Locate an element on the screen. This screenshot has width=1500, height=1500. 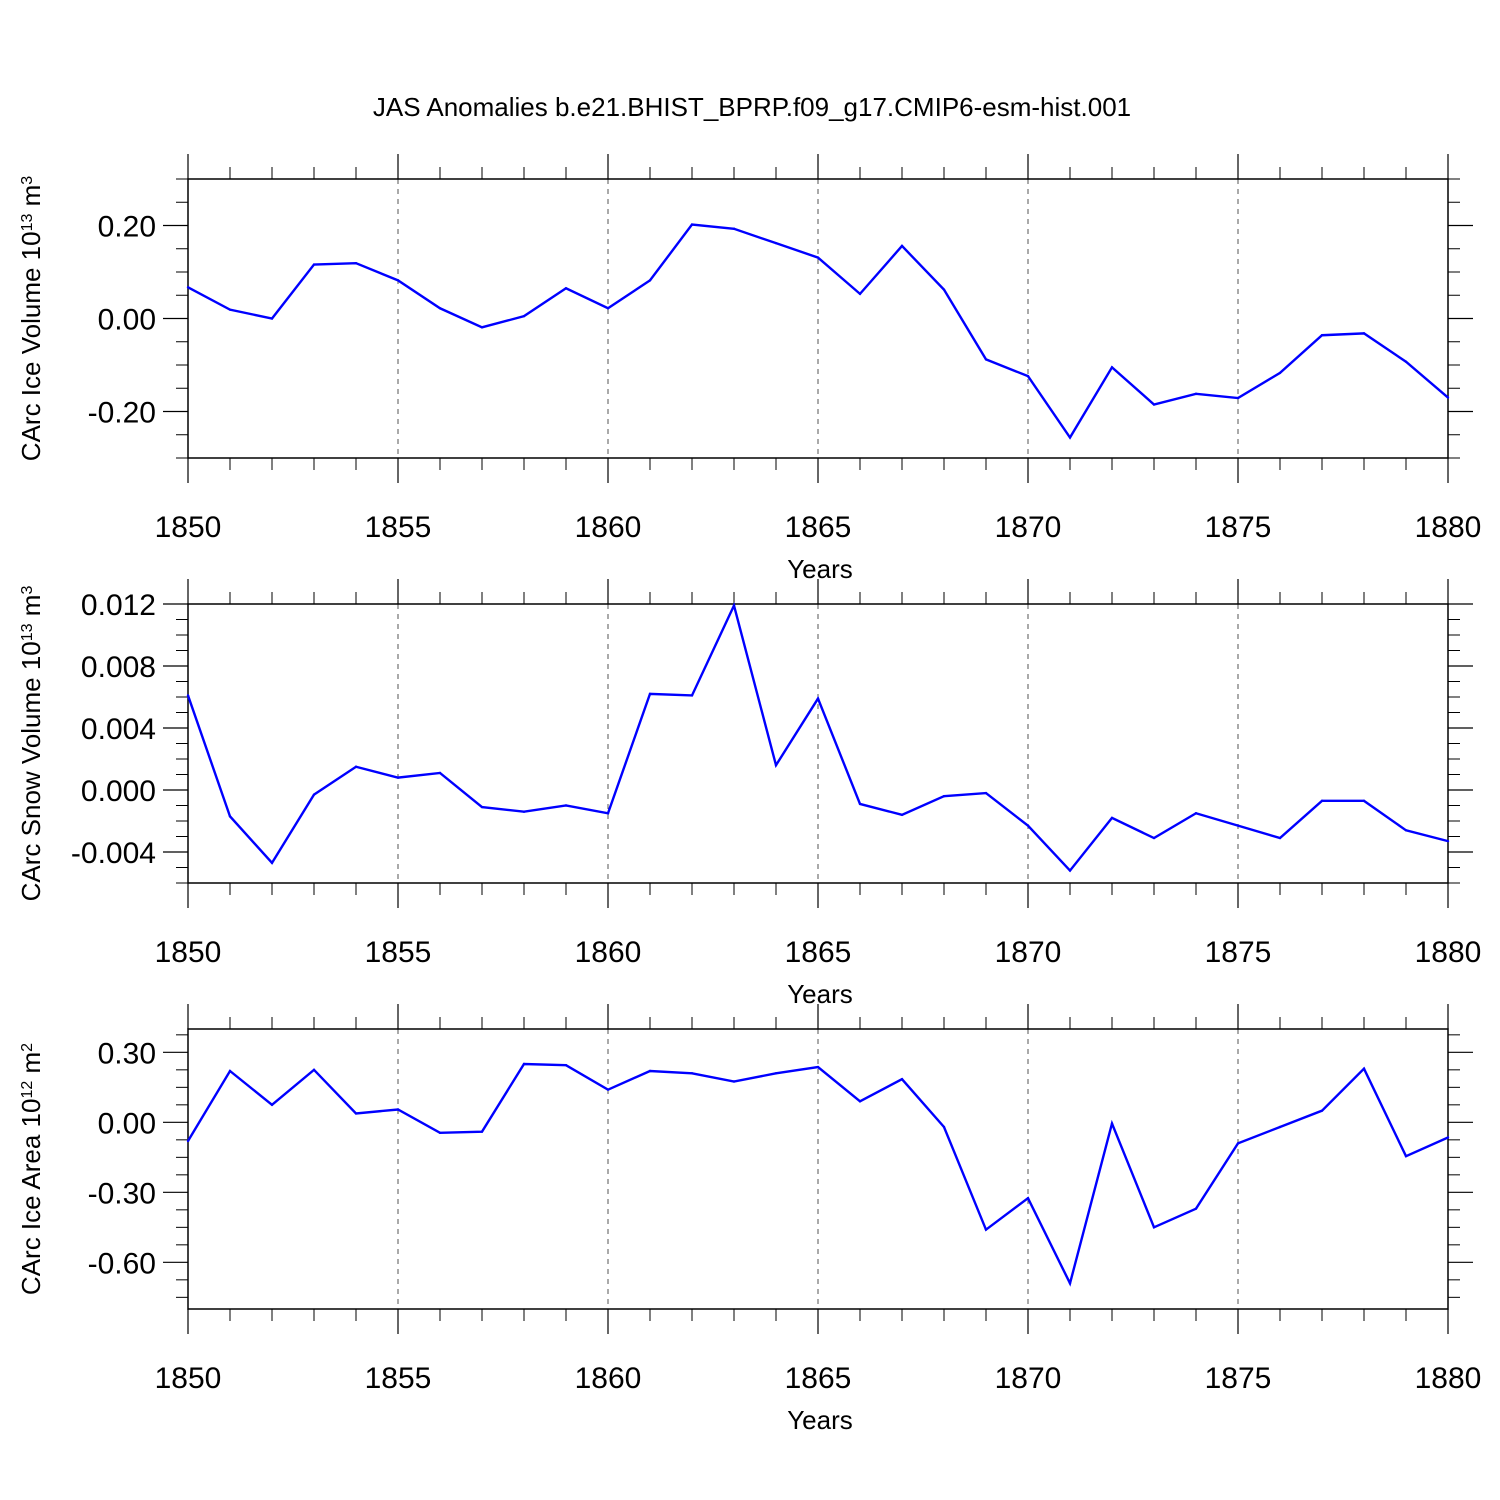
y-tick-label: 0.008 is located at coordinates (118, 667).